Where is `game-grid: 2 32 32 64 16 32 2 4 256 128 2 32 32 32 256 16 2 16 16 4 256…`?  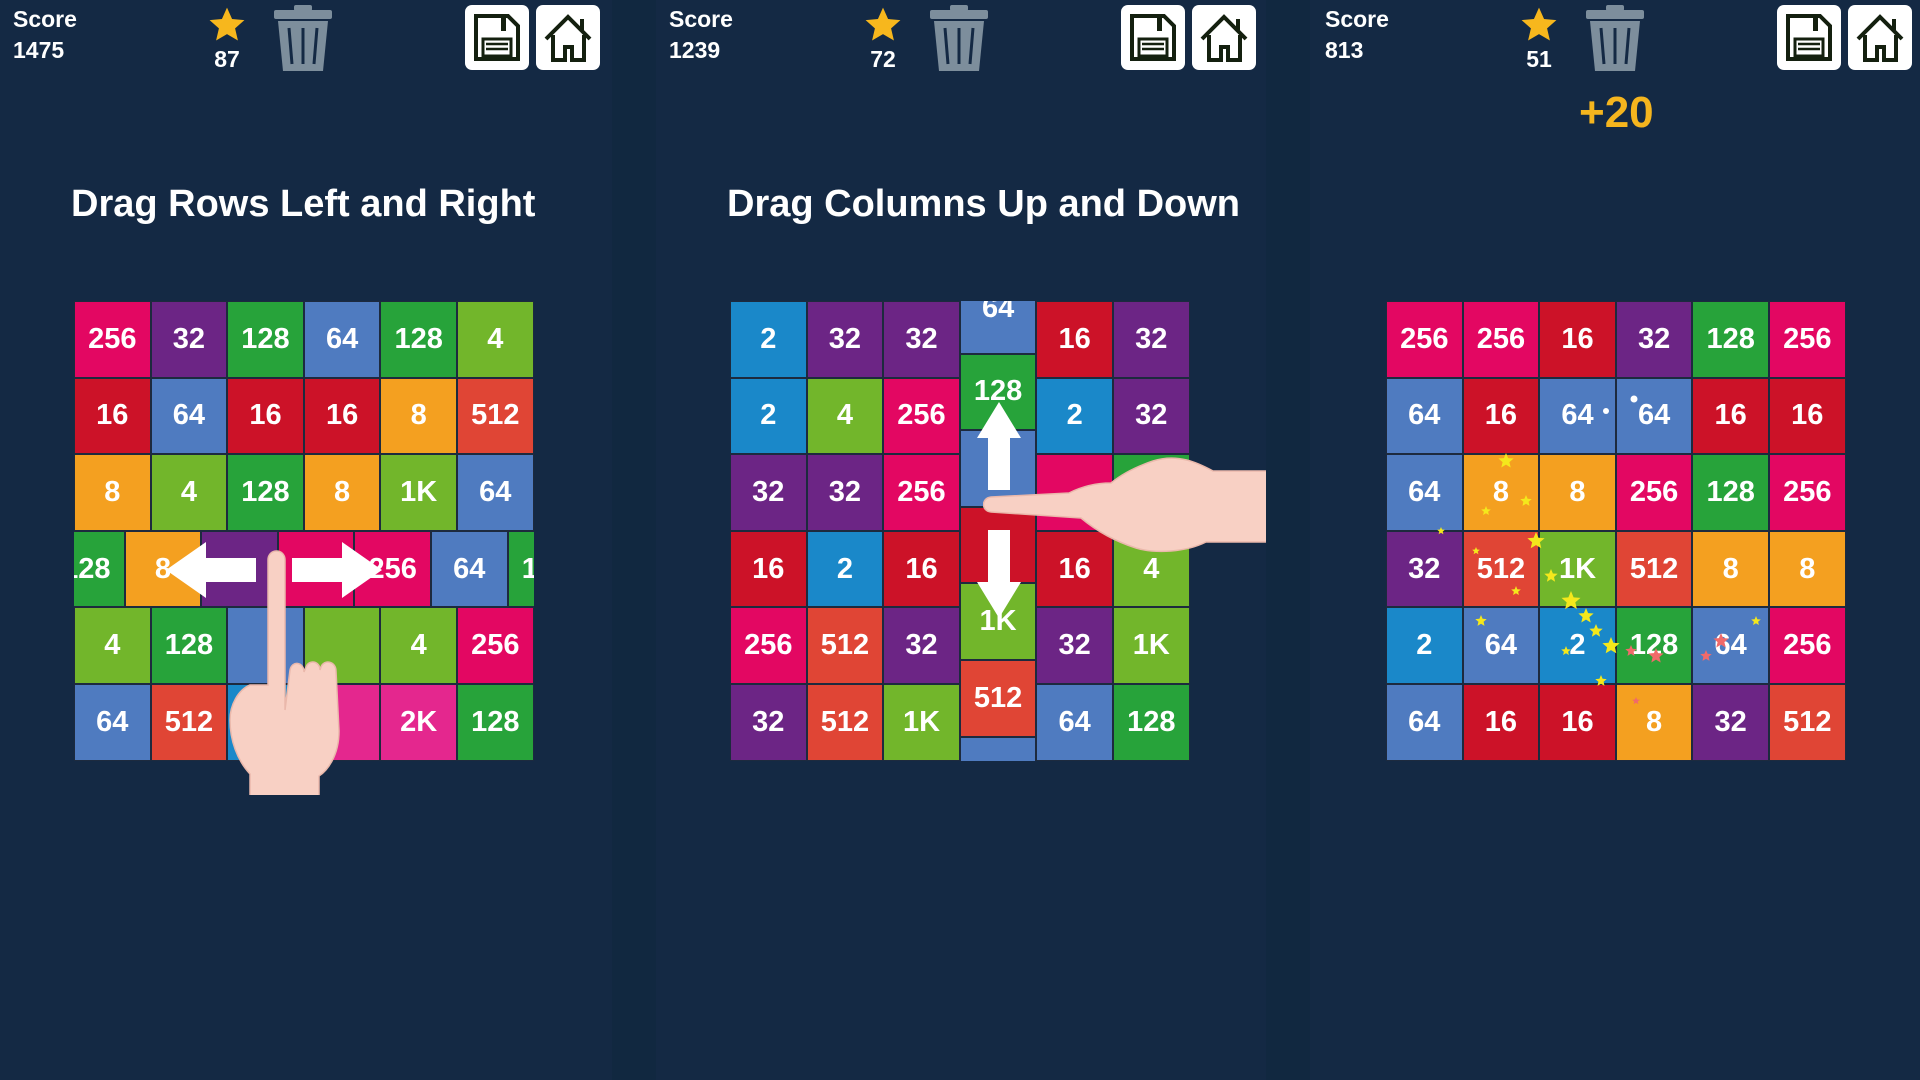
game-grid: 2 32 32 64 16 32 2 4 256 128 2 32 32 32 256 16 2 16 16 4 256… is located at coordinates (960, 531).